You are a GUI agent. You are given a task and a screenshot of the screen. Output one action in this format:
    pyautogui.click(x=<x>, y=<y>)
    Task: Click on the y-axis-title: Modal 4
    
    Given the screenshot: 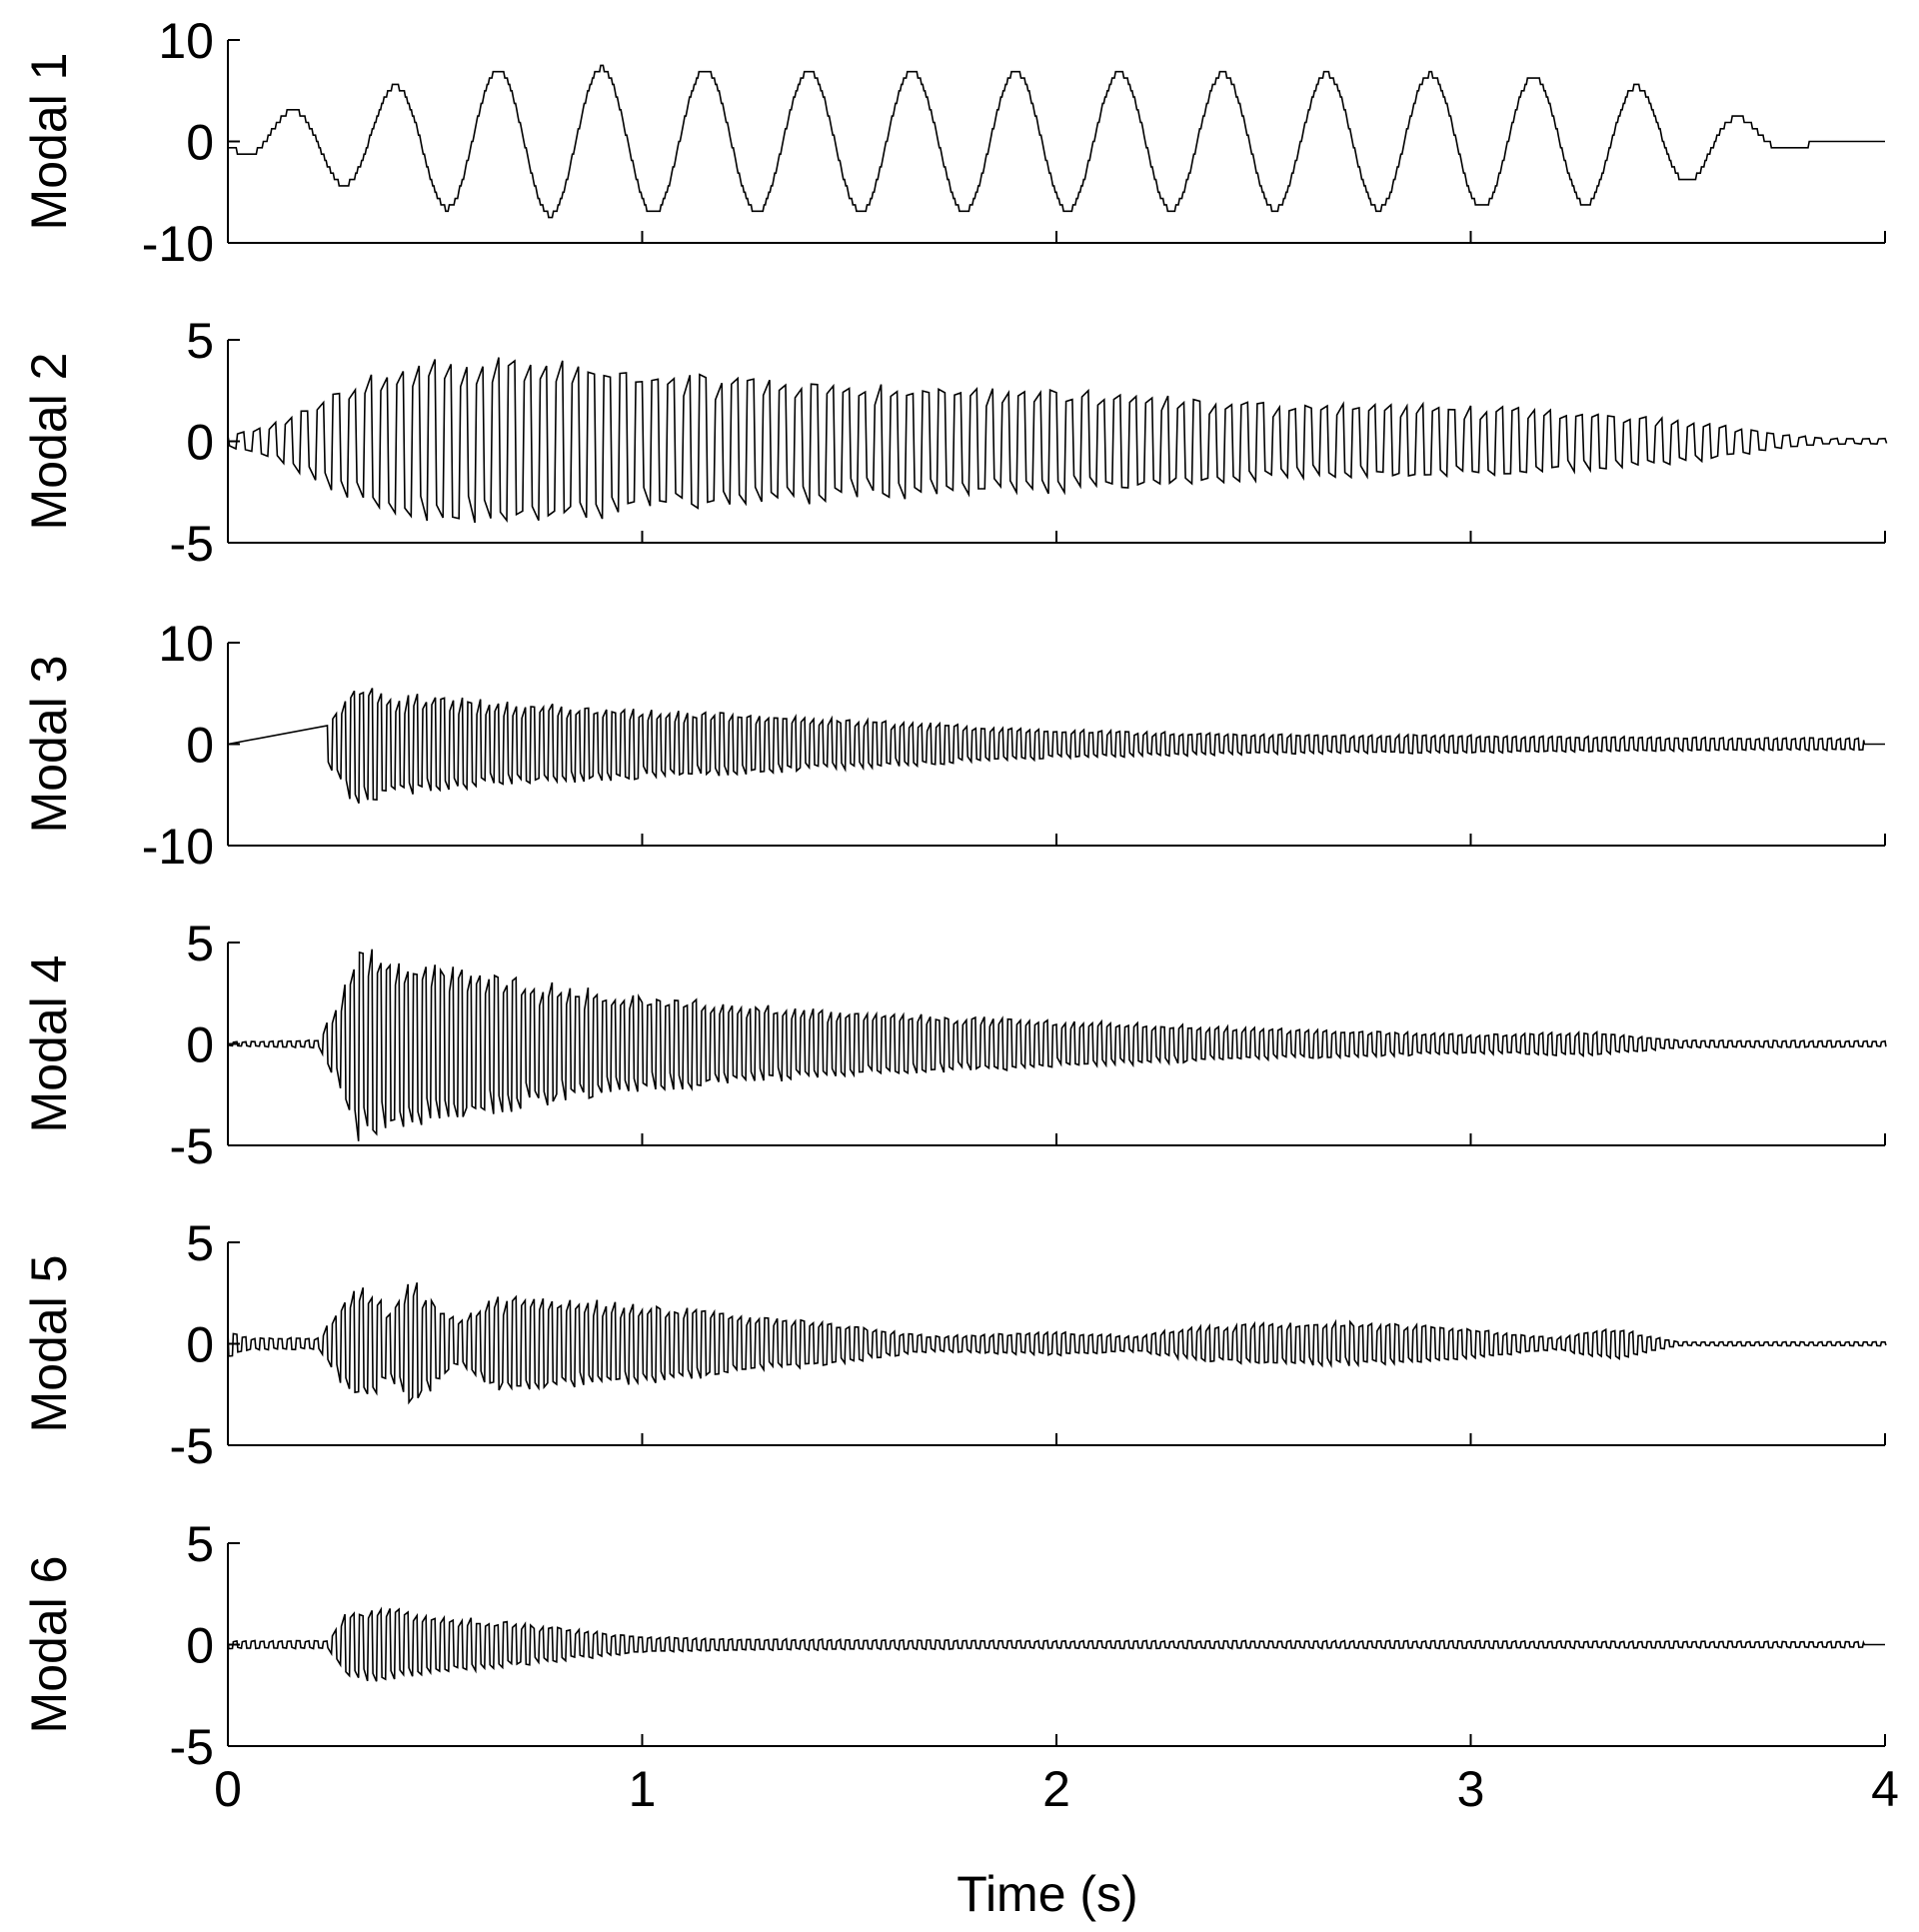 What is the action you would take?
    pyautogui.click(x=49, y=1044)
    